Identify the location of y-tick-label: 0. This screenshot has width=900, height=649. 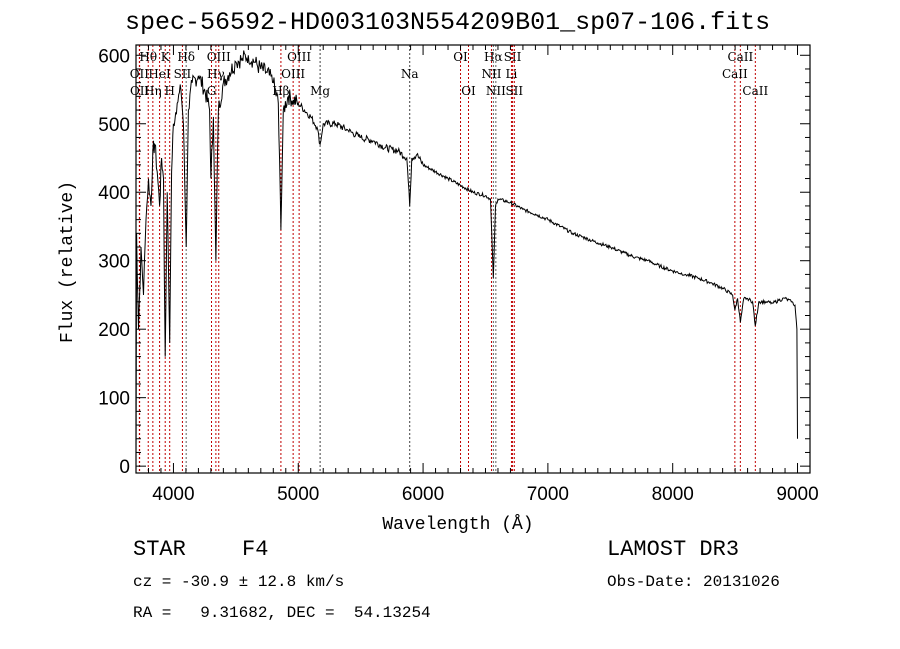
(124, 467).